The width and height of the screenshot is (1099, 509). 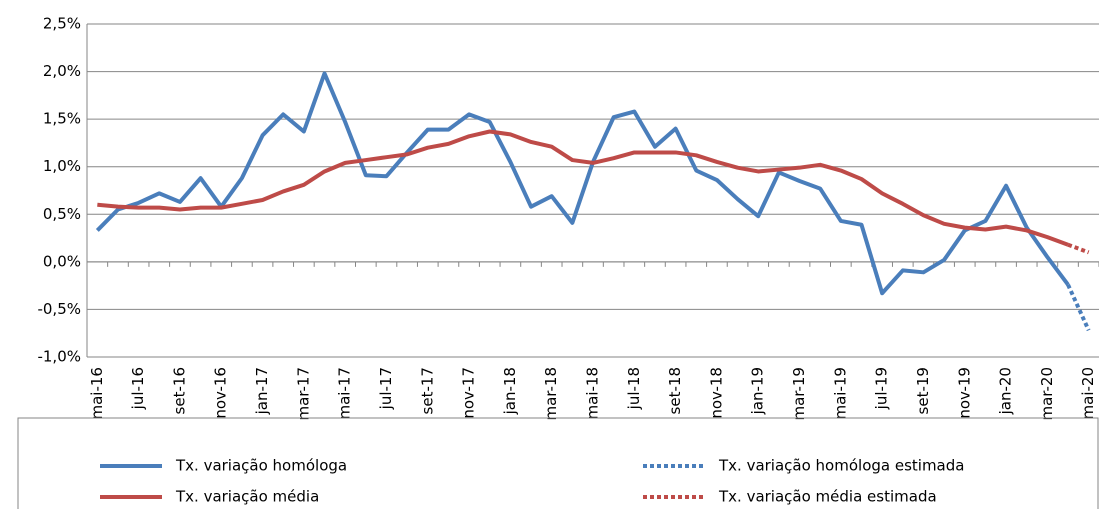 What do you see at coordinates (799, 394) in the screenshot?
I see `x-tick-label: mar-19` at bounding box center [799, 394].